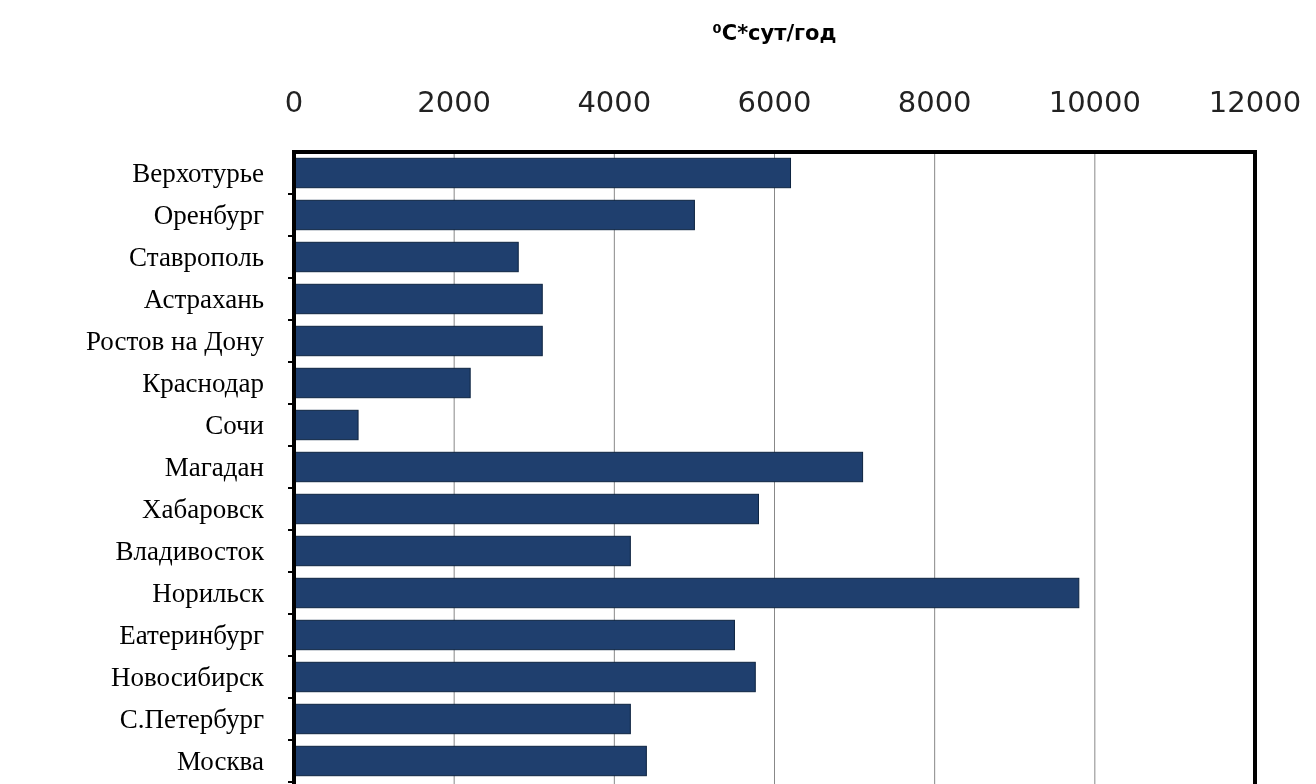 The height and width of the screenshot is (784, 1316). I want to click on x-tick-label: 10000, so click(1094, 102).